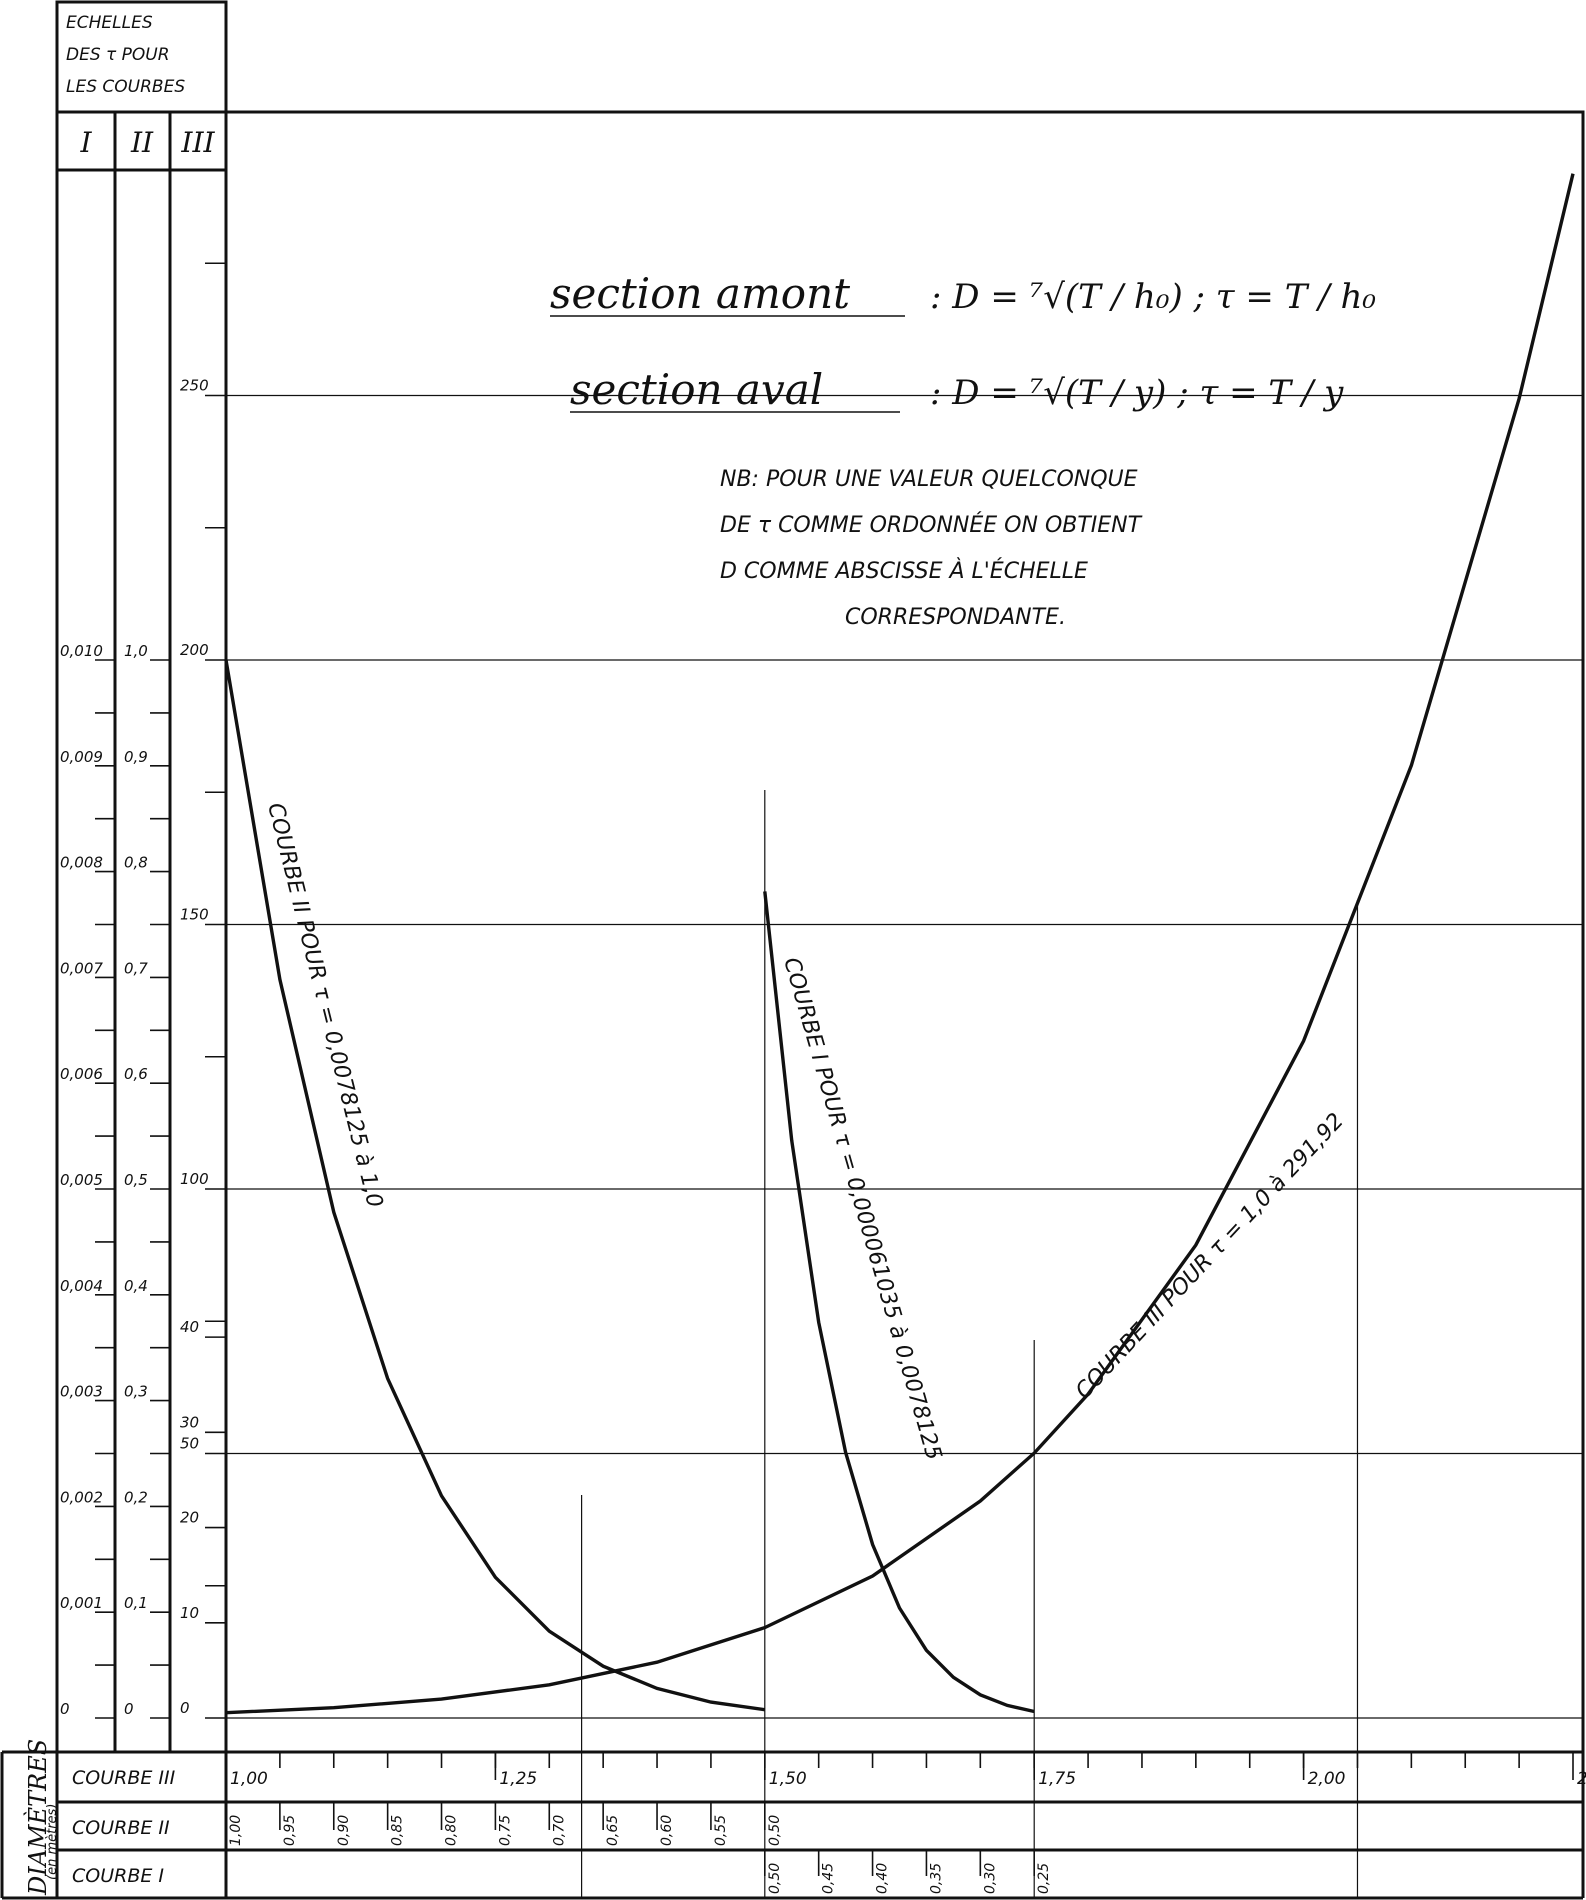  I want to click on y-tick-label-I: 0,006, so click(81, 1074).